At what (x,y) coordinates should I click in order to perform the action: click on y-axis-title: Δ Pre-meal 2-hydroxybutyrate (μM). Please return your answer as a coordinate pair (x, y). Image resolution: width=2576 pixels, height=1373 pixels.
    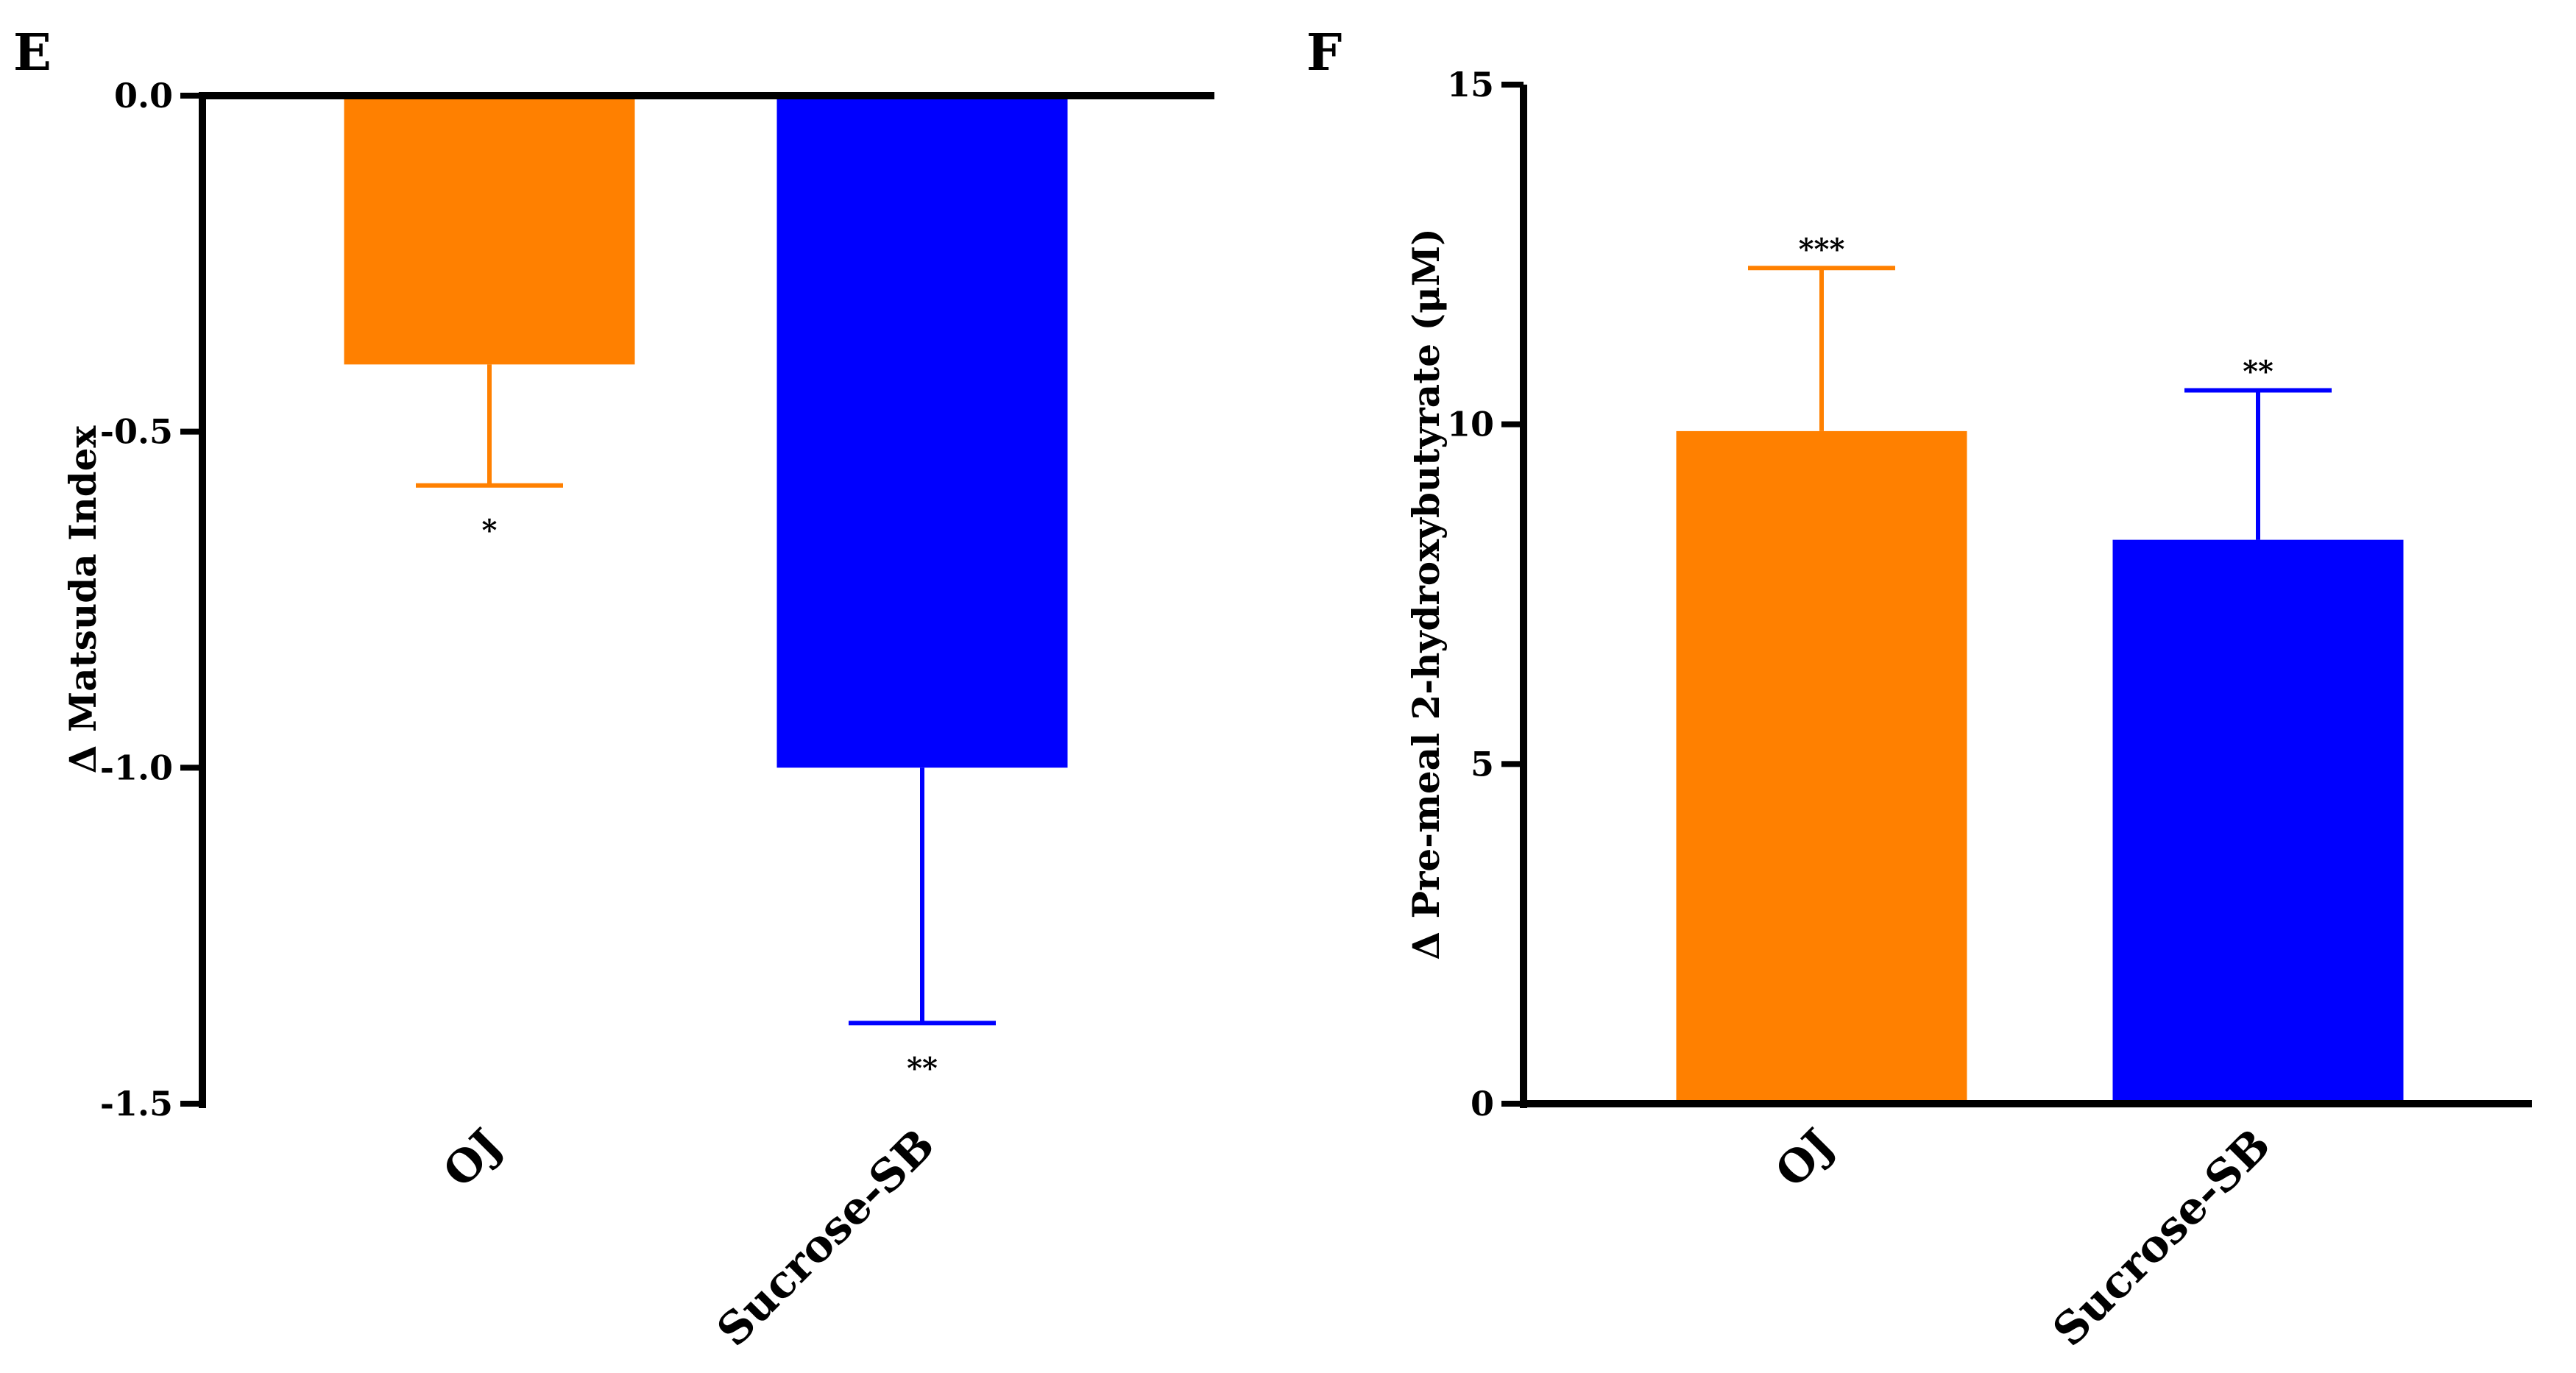
    Looking at the image, I should click on (1426, 593).